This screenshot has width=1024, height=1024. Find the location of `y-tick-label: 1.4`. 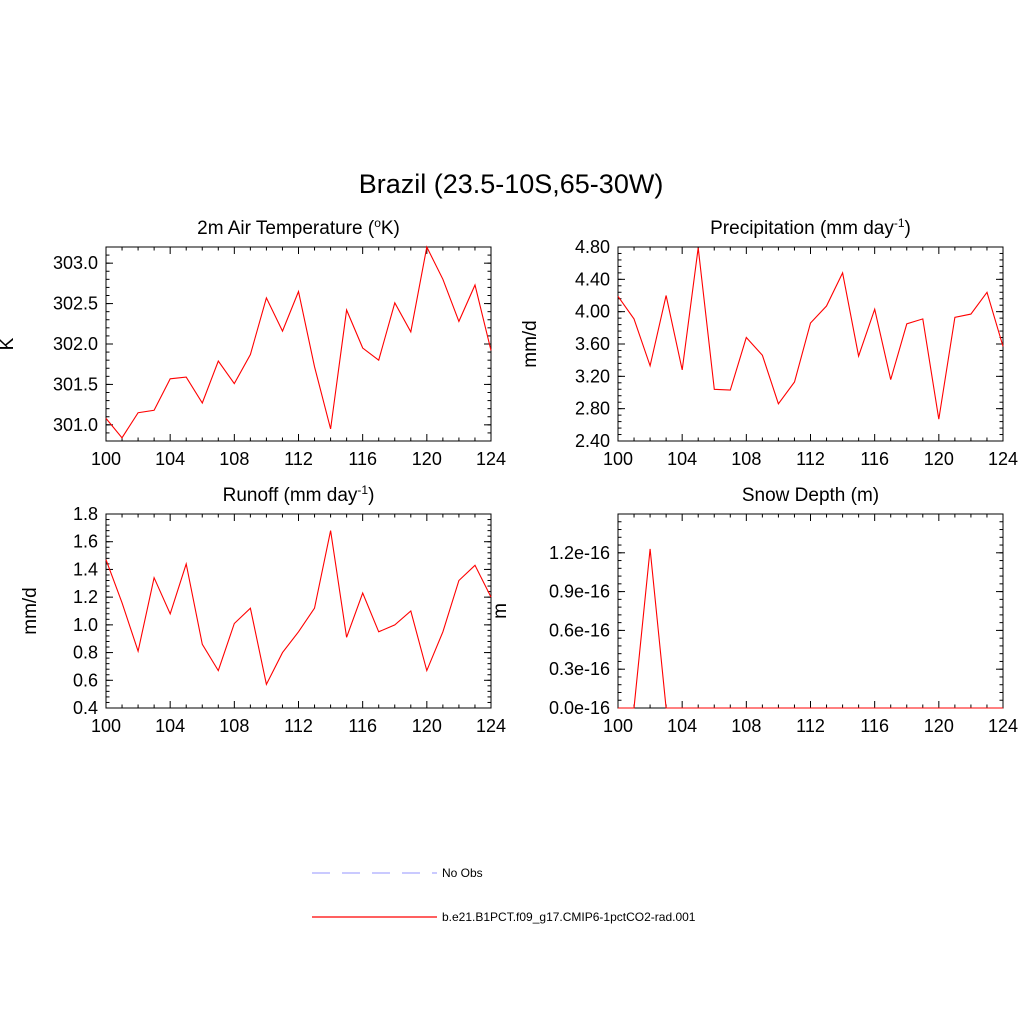

y-tick-label: 1.4 is located at coordinates (85, 569).